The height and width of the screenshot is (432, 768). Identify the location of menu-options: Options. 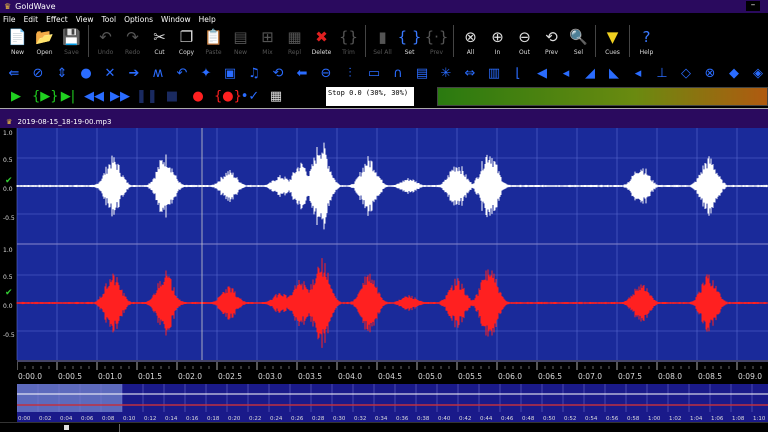
(139, 19).